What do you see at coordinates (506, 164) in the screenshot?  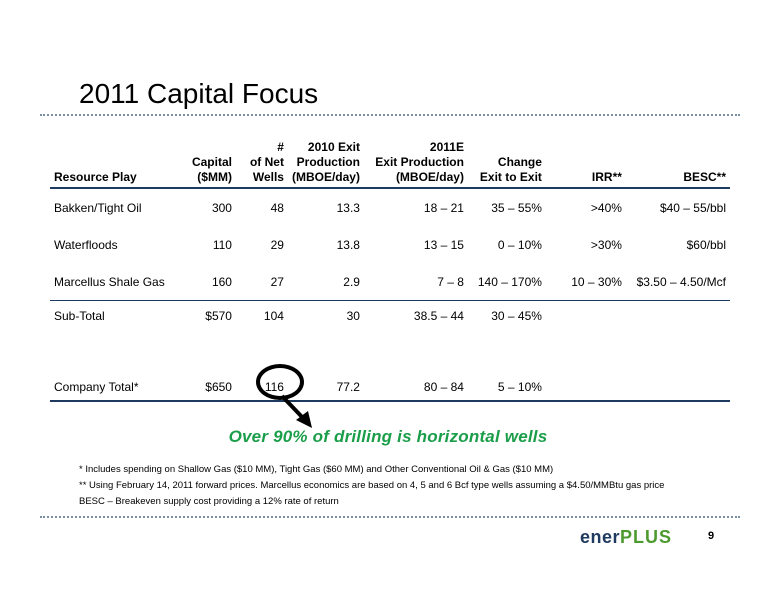 I see `header-cell: Change Exit to Exit` at bounding box center [506, 164].